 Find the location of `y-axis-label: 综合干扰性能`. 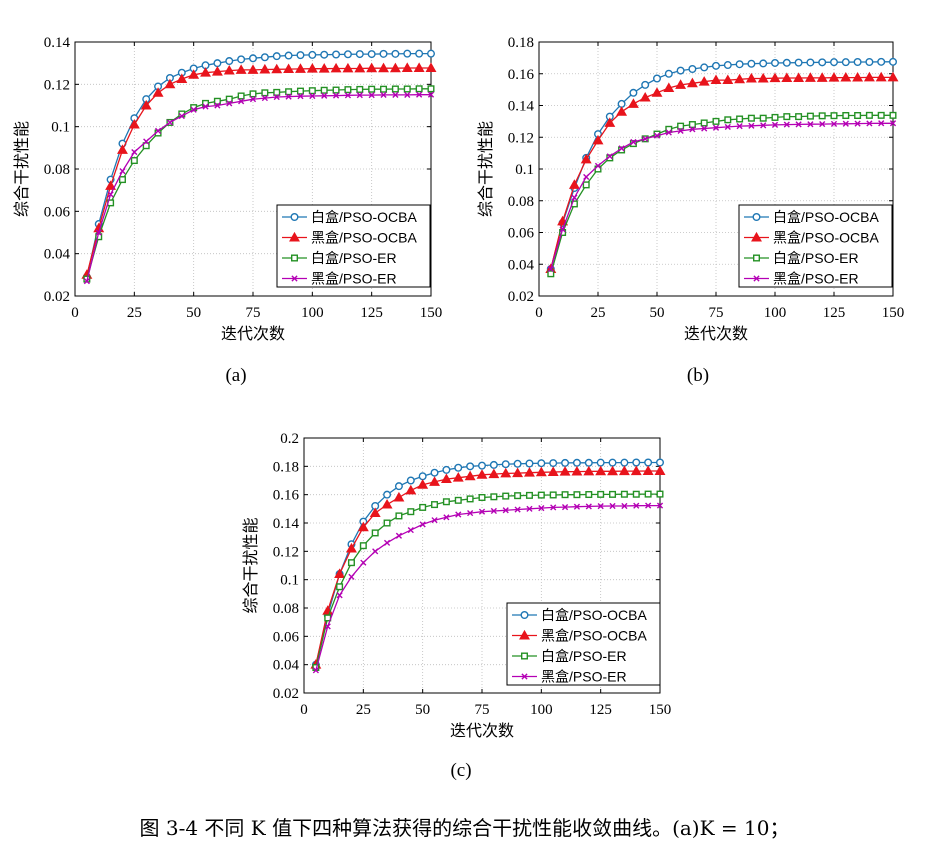

y-axis-label: 综合干扰性能 is located at coordinates (250, 565).